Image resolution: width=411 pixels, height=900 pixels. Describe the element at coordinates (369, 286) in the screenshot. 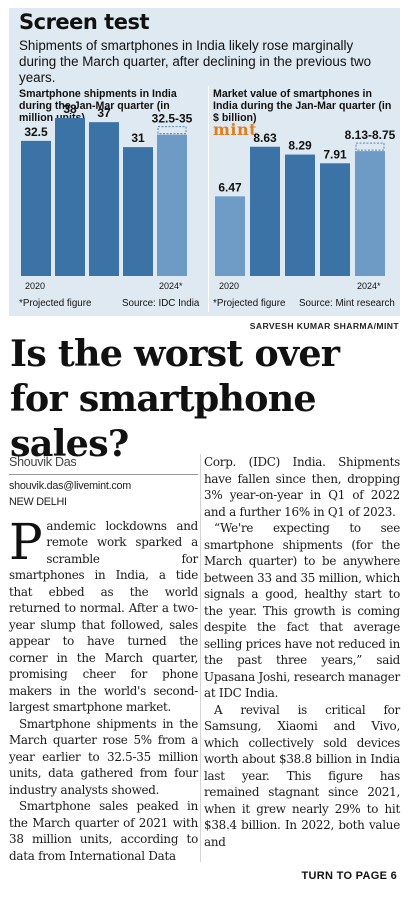

I see `x-tick-last-1: 2024*` at that location.